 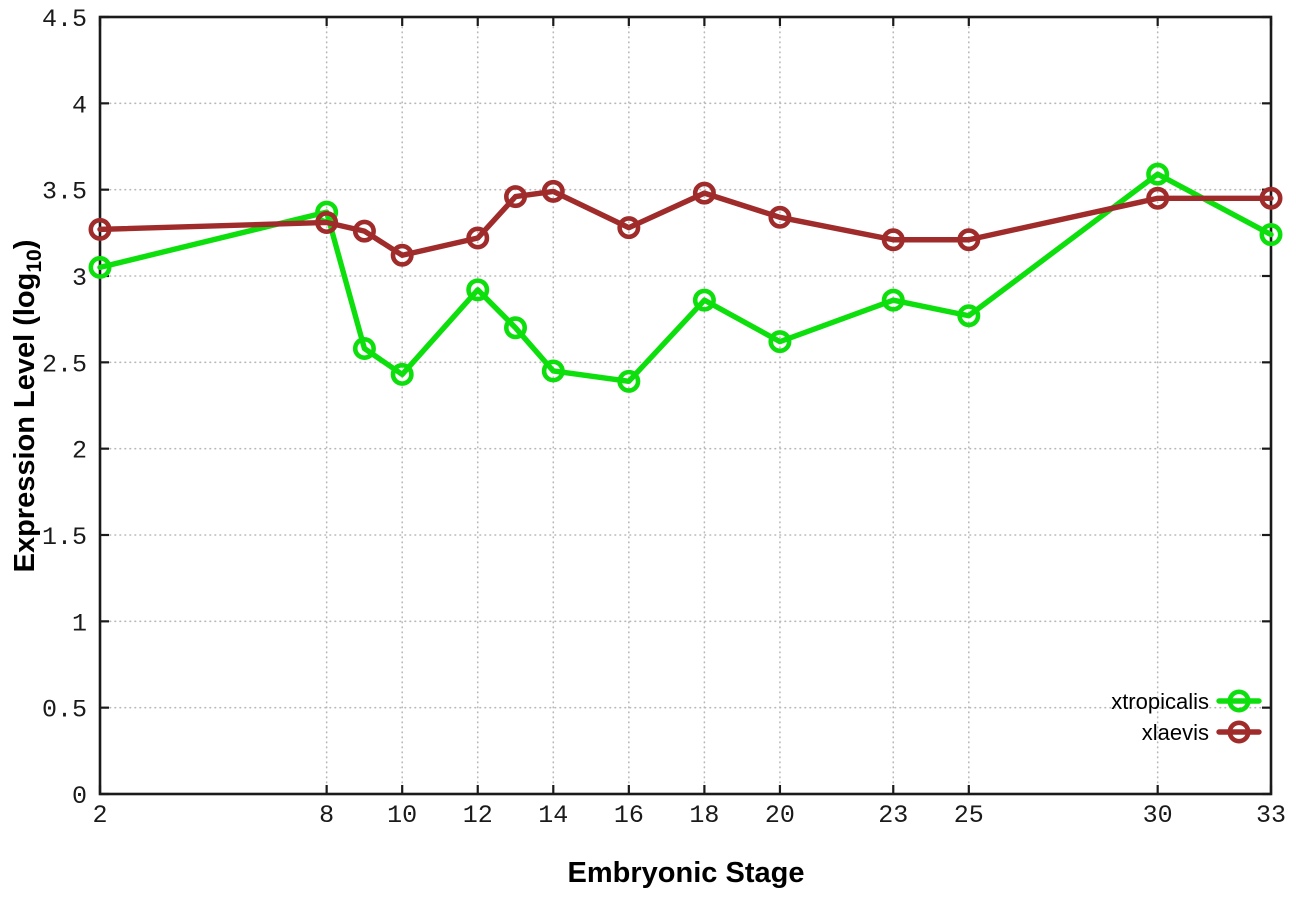 I want to click on y-tick-label: 2, so click(x=79, y=451).